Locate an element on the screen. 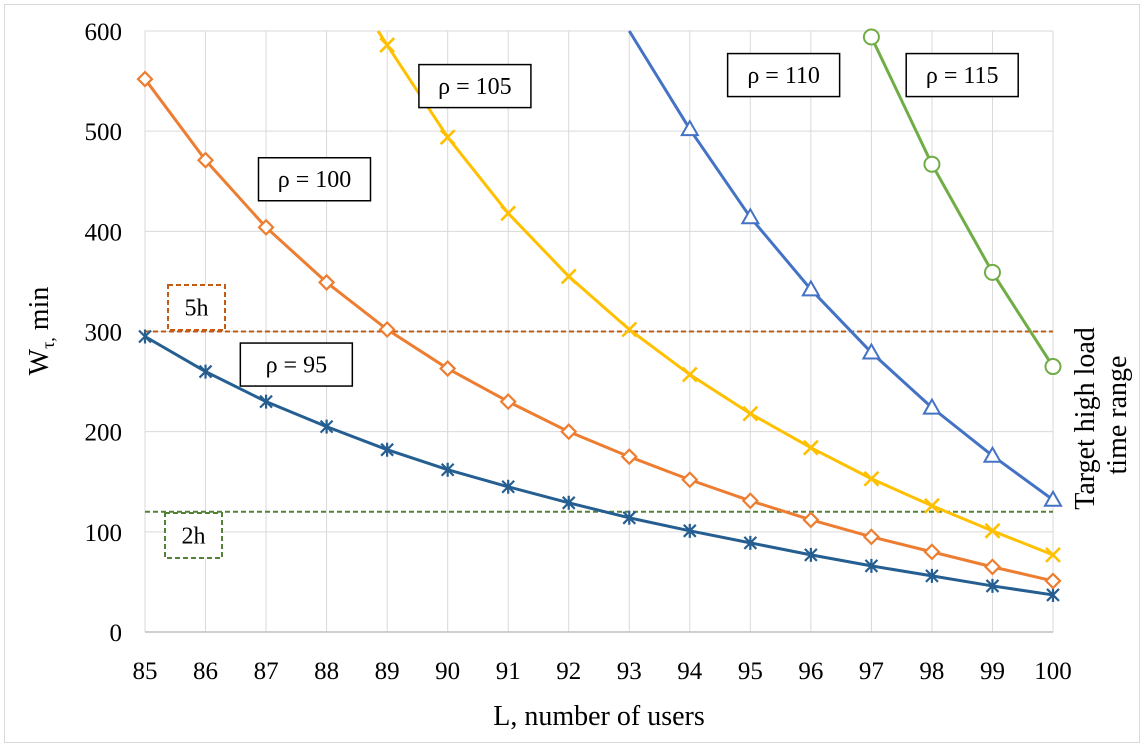  x-tick-label: 96 is located at coordinates (810, 671).